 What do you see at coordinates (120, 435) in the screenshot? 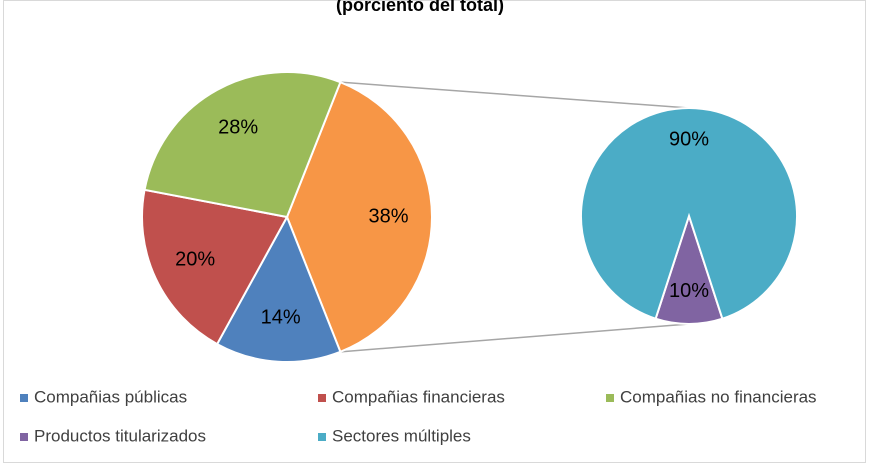
I see `legend-label: Productos titularizados` at bounding box center [120, 435].